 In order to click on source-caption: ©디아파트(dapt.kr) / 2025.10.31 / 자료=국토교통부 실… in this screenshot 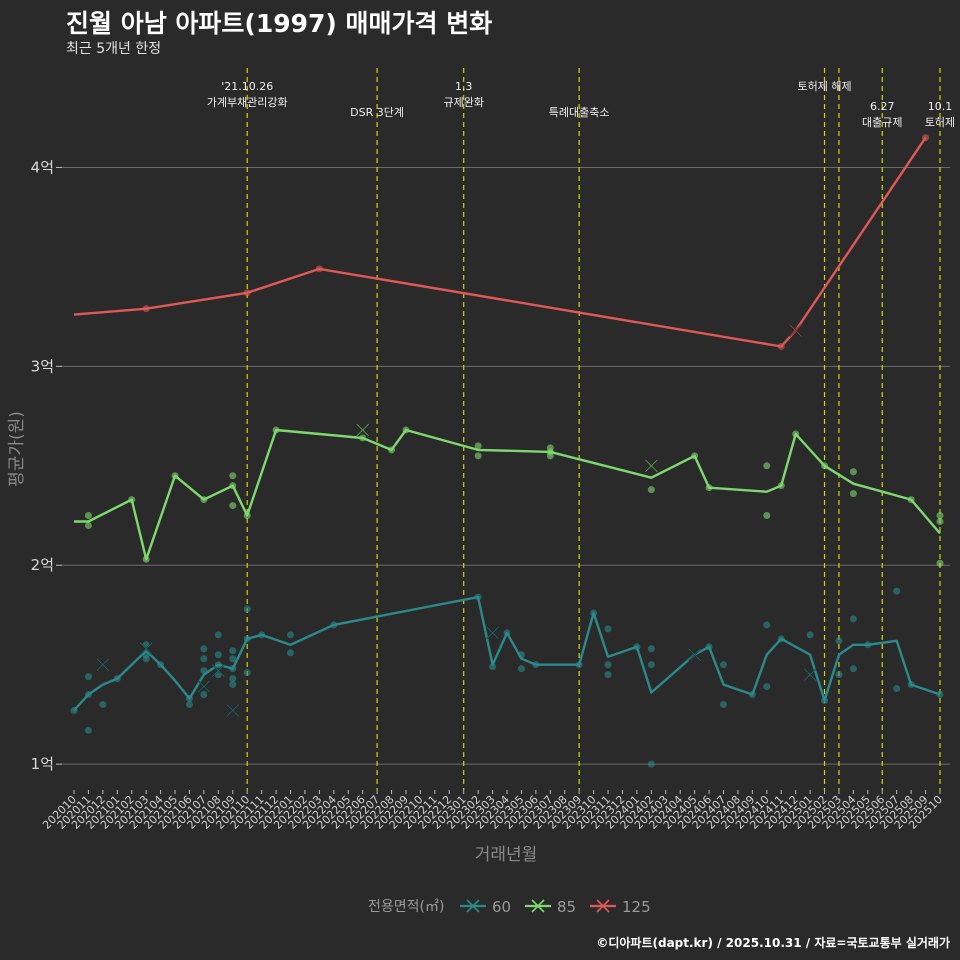, I will do `click(773, 943)`.